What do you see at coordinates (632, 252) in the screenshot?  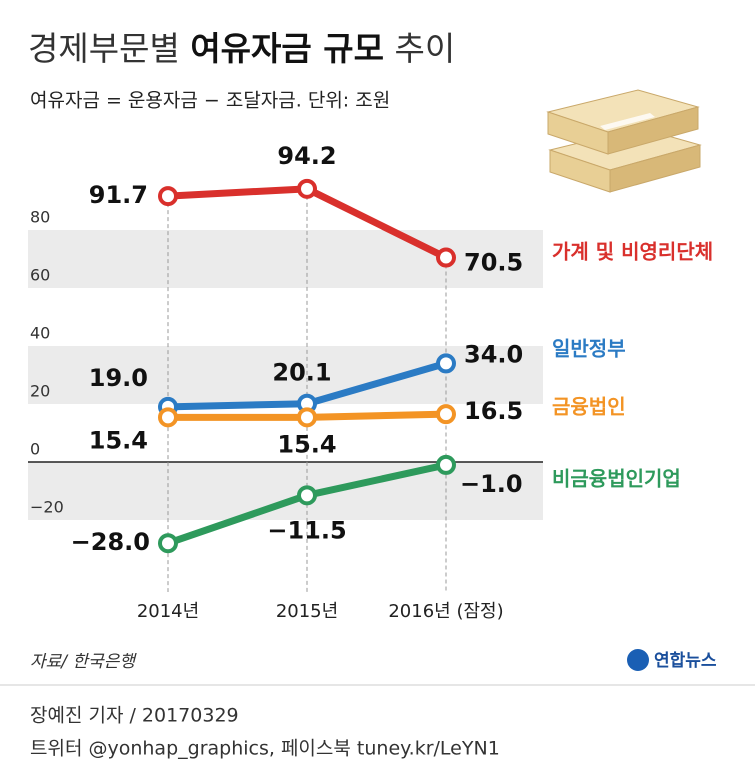 I see `legend-label: 가계 및 비영리단체` at bounding box center [632, 252].